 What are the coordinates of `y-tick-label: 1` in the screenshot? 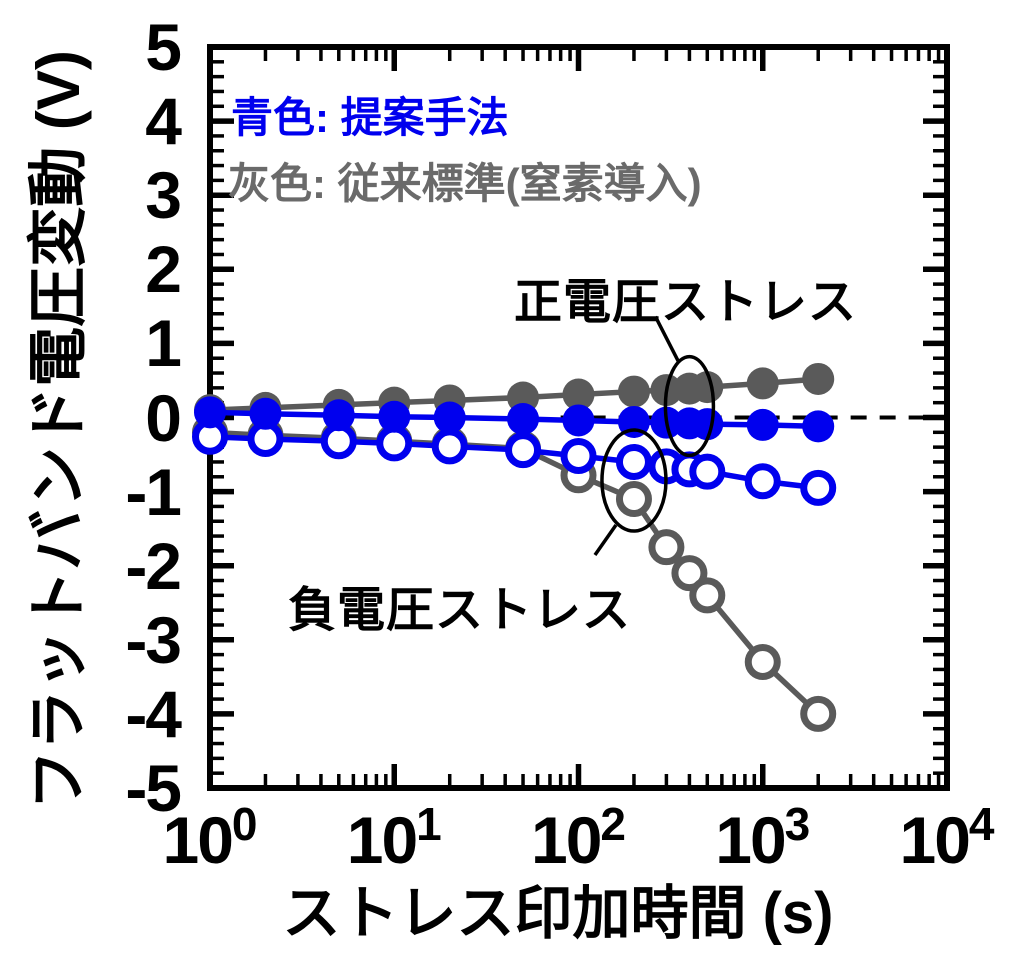 It's located at (163, 343).